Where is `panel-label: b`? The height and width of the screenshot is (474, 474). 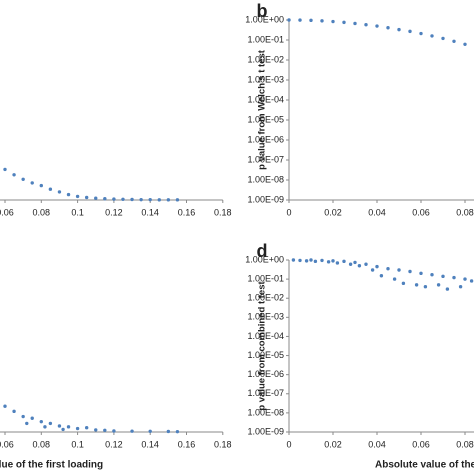
panel-label: b is located at coordinates (262, 11).